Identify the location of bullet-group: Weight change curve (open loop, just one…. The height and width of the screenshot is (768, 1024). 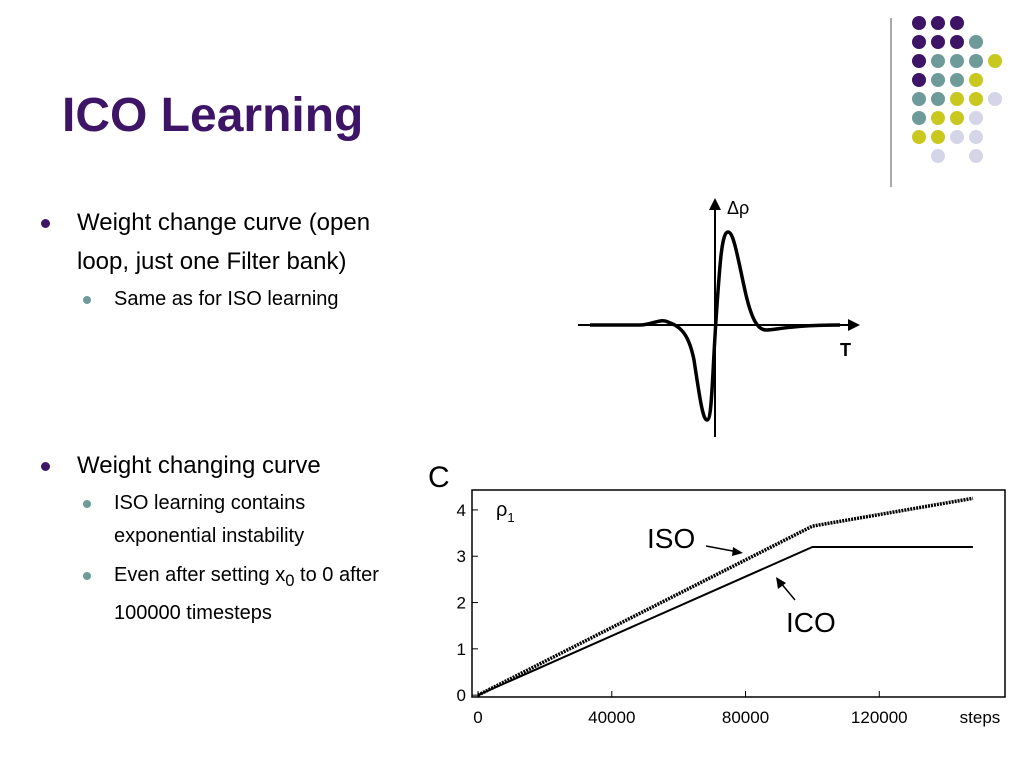
(225, 259).